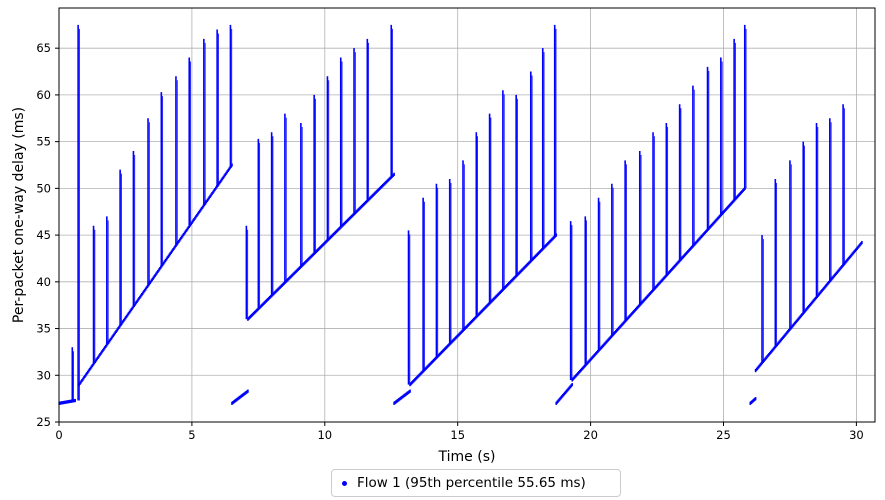  I want to click on y-tick-label: 30, so click(43, 375).